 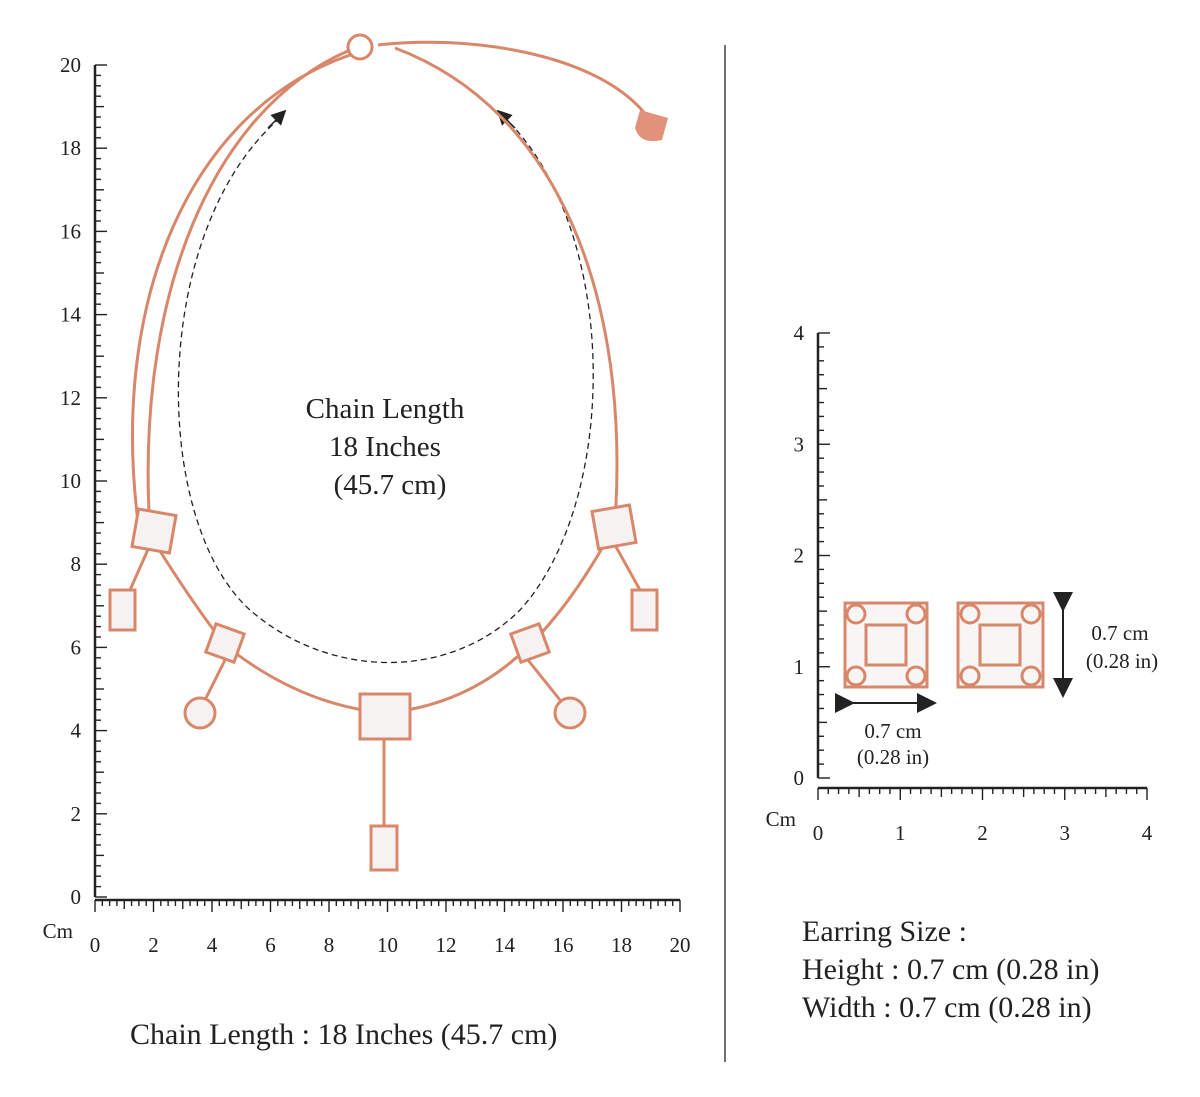 What do you see at coordinates (76, 564) in the screenshot?
I see `y-label: 8` at bounding box center [76, 564].